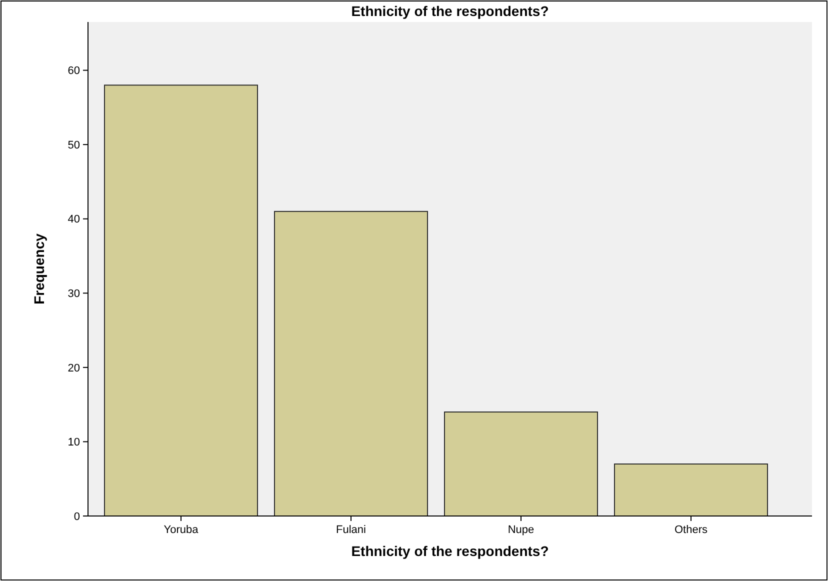 The height and width of the screenshot is (582, 829). I want to click on y-tick-label: 60, so click(74, 71).